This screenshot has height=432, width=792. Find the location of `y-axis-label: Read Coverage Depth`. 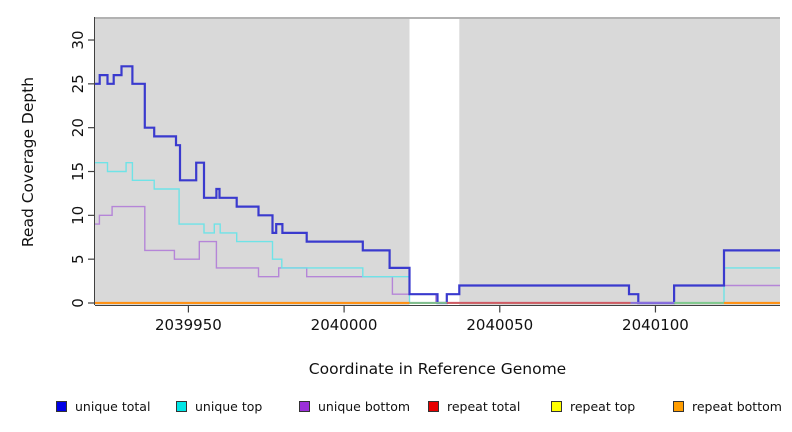

y-axis-label: Read Coverage Depth is located at coordinates (28, 162).